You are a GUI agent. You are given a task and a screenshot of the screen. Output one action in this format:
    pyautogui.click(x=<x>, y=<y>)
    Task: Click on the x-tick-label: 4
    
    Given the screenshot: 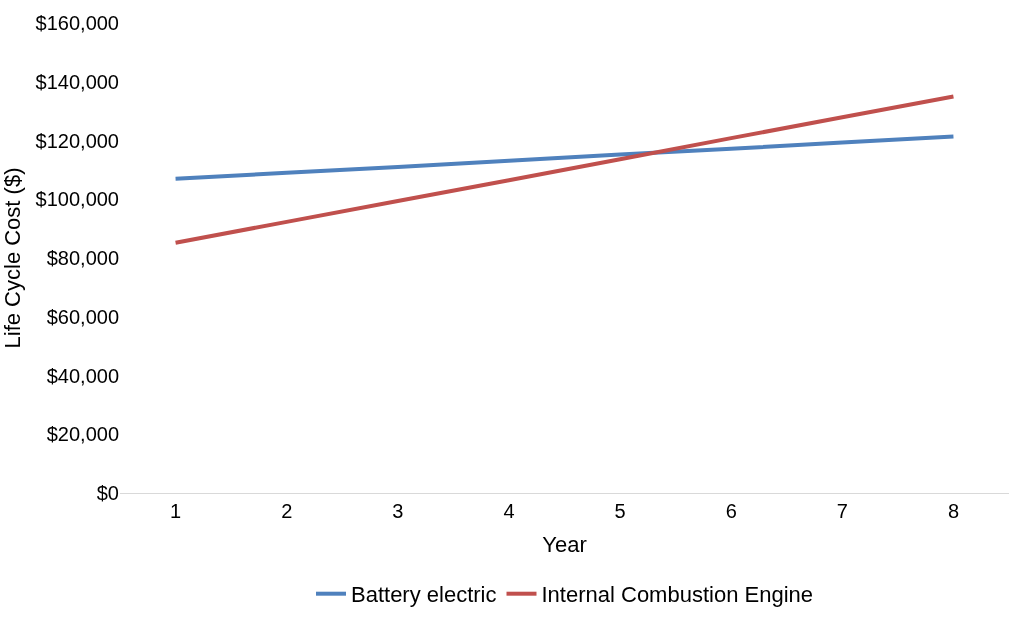 What is the action you would take?
    pyautogui.click(x=509, y=511)
    